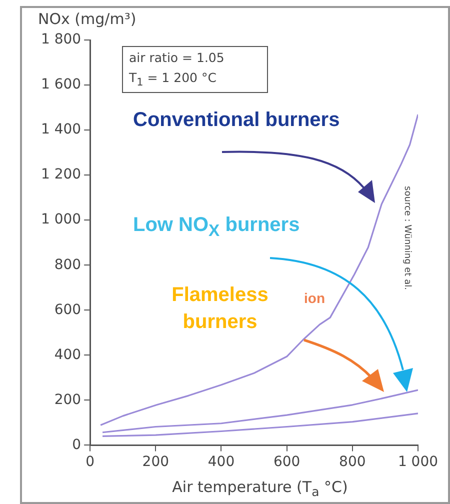 The height and width of the screenshot is (504, 450). I want to click on x-tick-label: 400, so click(221, 462).